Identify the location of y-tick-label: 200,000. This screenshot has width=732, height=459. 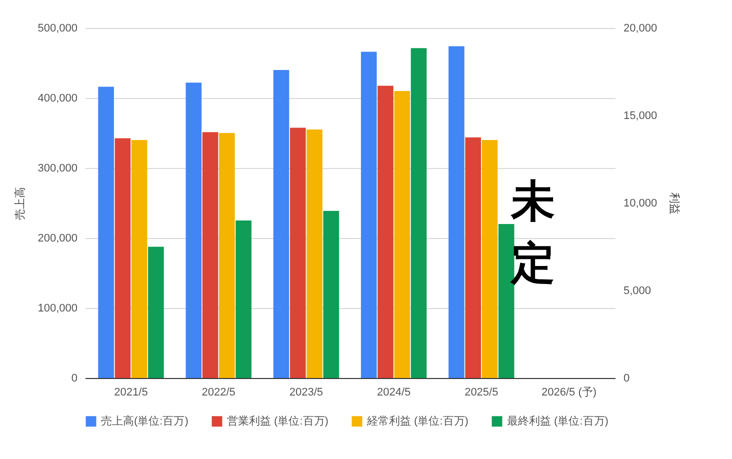
(58, 238).